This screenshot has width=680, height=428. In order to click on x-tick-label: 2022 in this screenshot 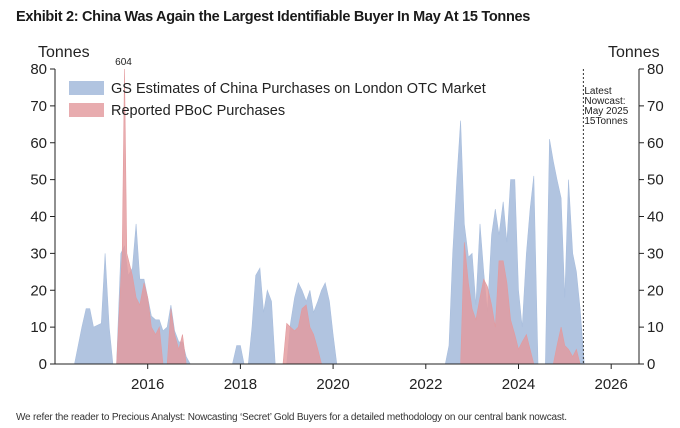, I will do `click(425, 384)`.